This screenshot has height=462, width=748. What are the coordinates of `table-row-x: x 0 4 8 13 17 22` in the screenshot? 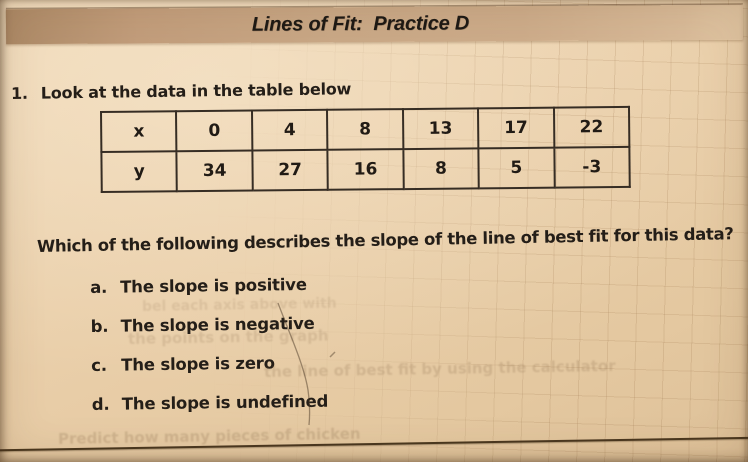 It's located at (365, 129).